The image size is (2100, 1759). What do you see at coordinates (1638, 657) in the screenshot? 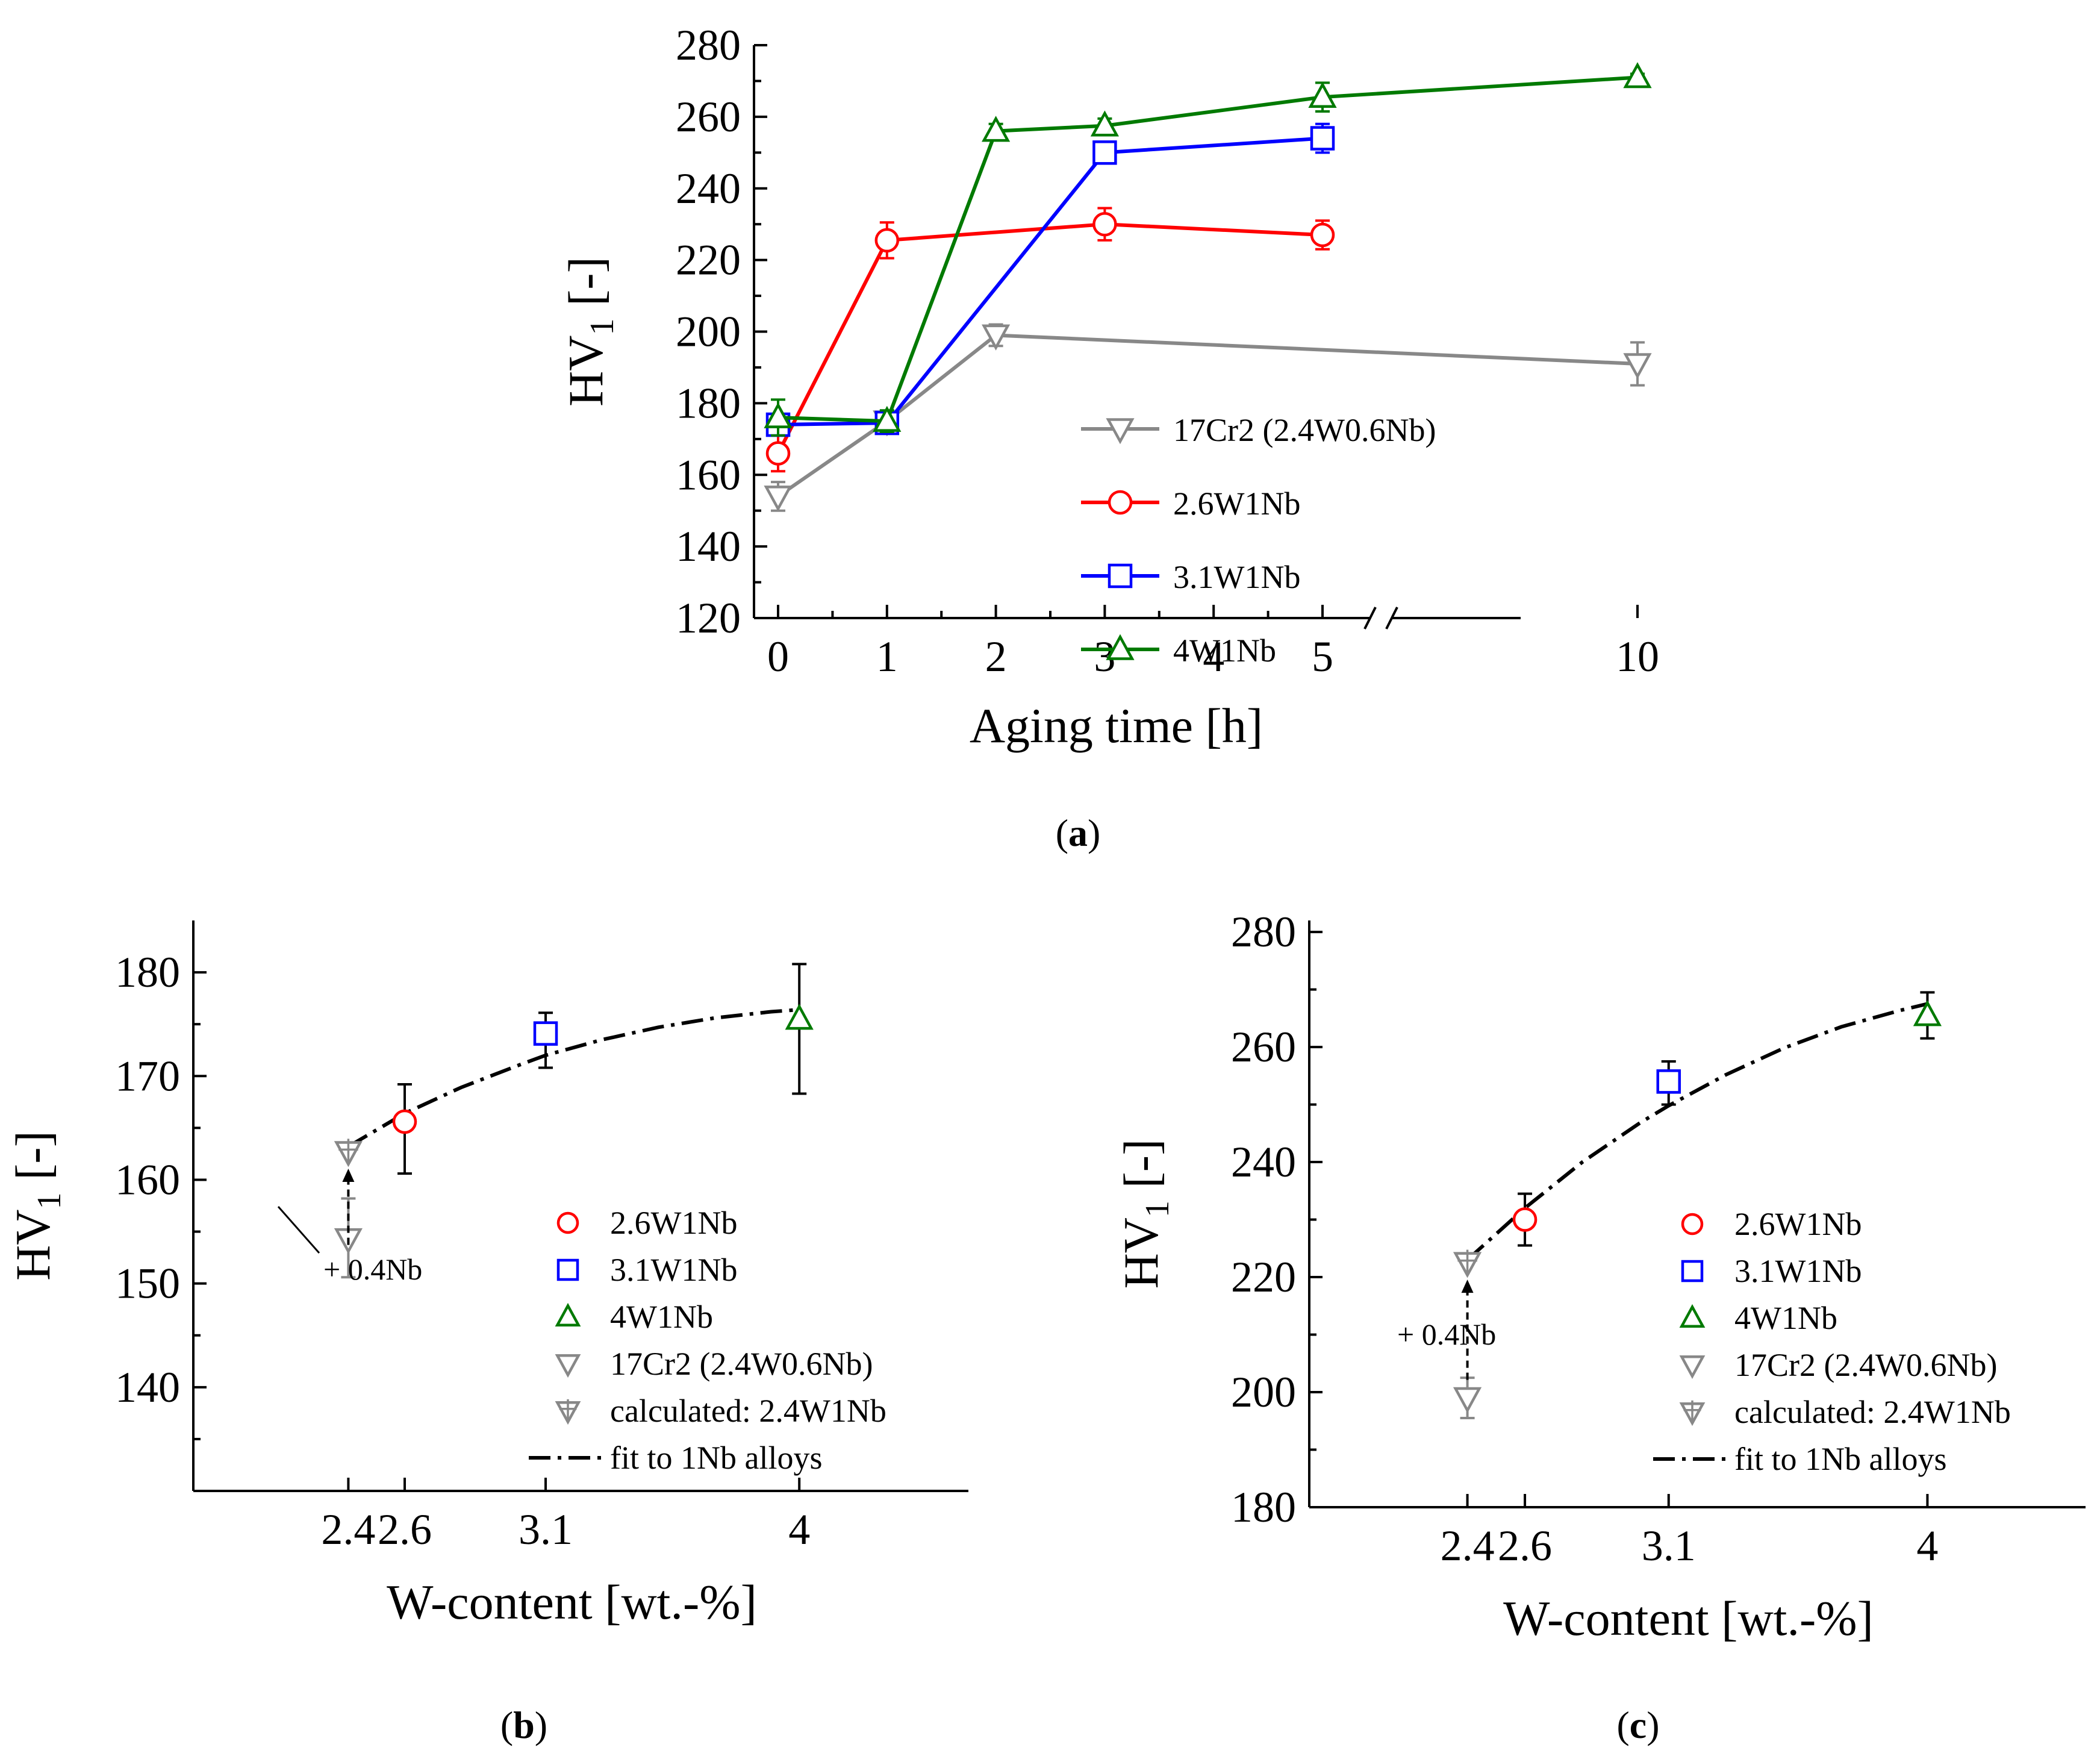
I see `x-tick-label: 10` at bounding box center [1638, 657].